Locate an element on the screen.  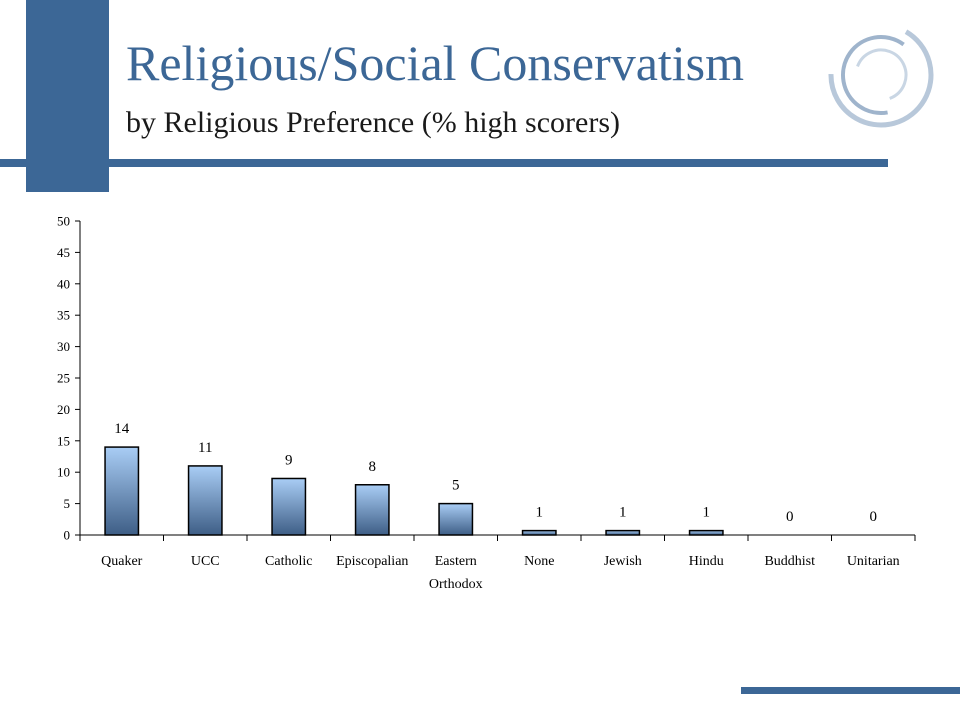
y-tick-label: 20 is located at coordinates (63, 409).